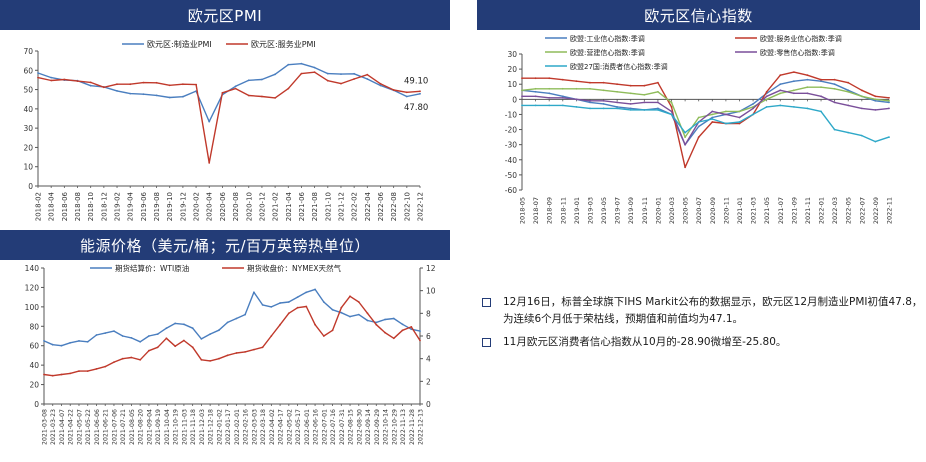  What do you see at coordinates (550, 210) in the screenshot?
I see `x-tick-label: 2018-09` at bounding box center [550, 210].